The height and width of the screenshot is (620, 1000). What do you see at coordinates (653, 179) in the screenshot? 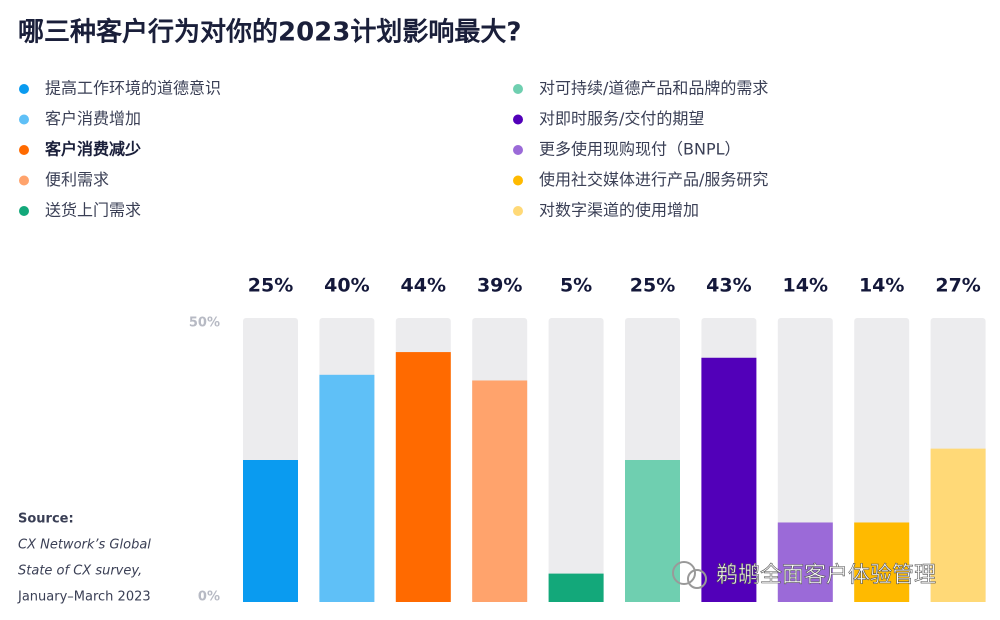
I see `legend-label: 使用社交媒体进行产品/服务研究` at bounding box center [653, 179].